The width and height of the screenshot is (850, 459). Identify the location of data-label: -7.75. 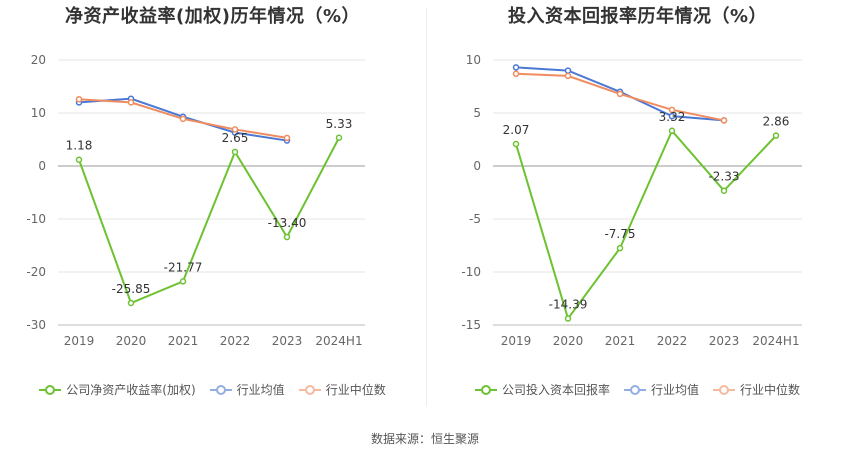
(619, 234).